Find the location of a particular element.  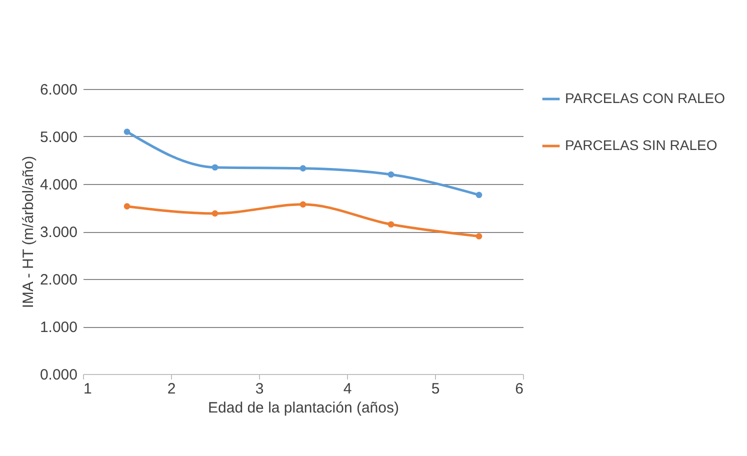

y-tick-label: 6.000 is located at coordinates (59, 90).